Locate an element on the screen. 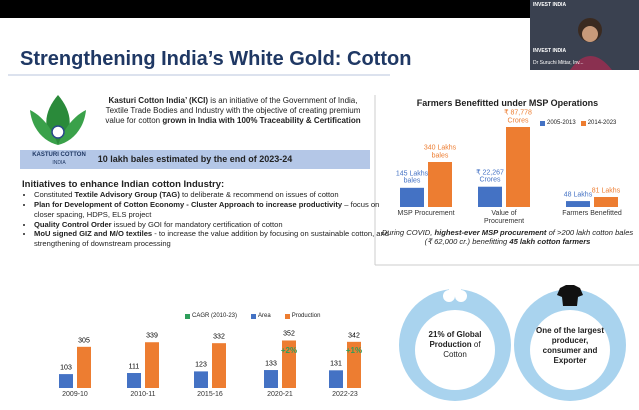 This screenshot has height=410, width=639. text-run: 45 lakh cotton farmers is located at coordinates (550, 242).